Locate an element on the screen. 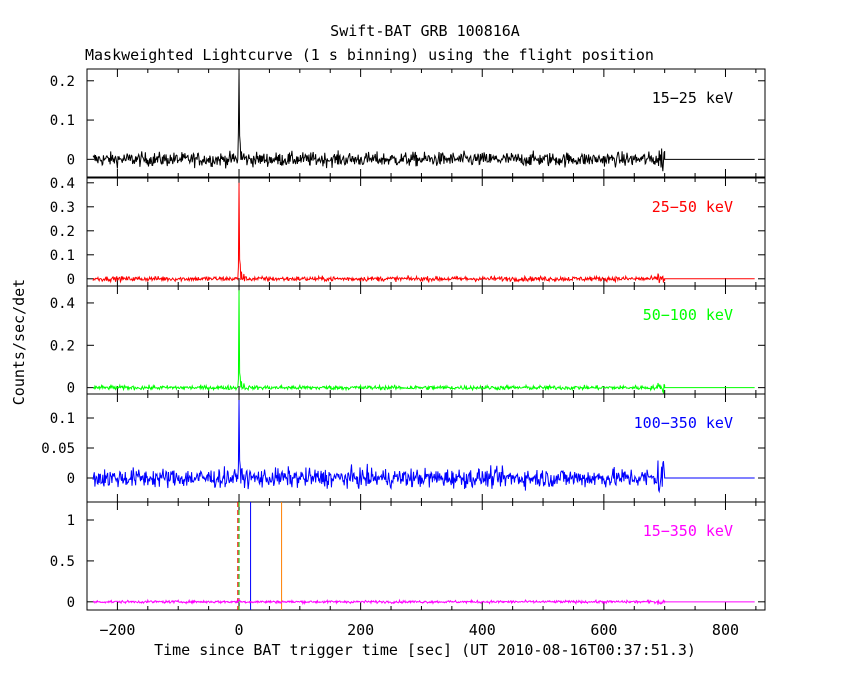  x-tick-label: 400 is located at coordinates (482, 630).